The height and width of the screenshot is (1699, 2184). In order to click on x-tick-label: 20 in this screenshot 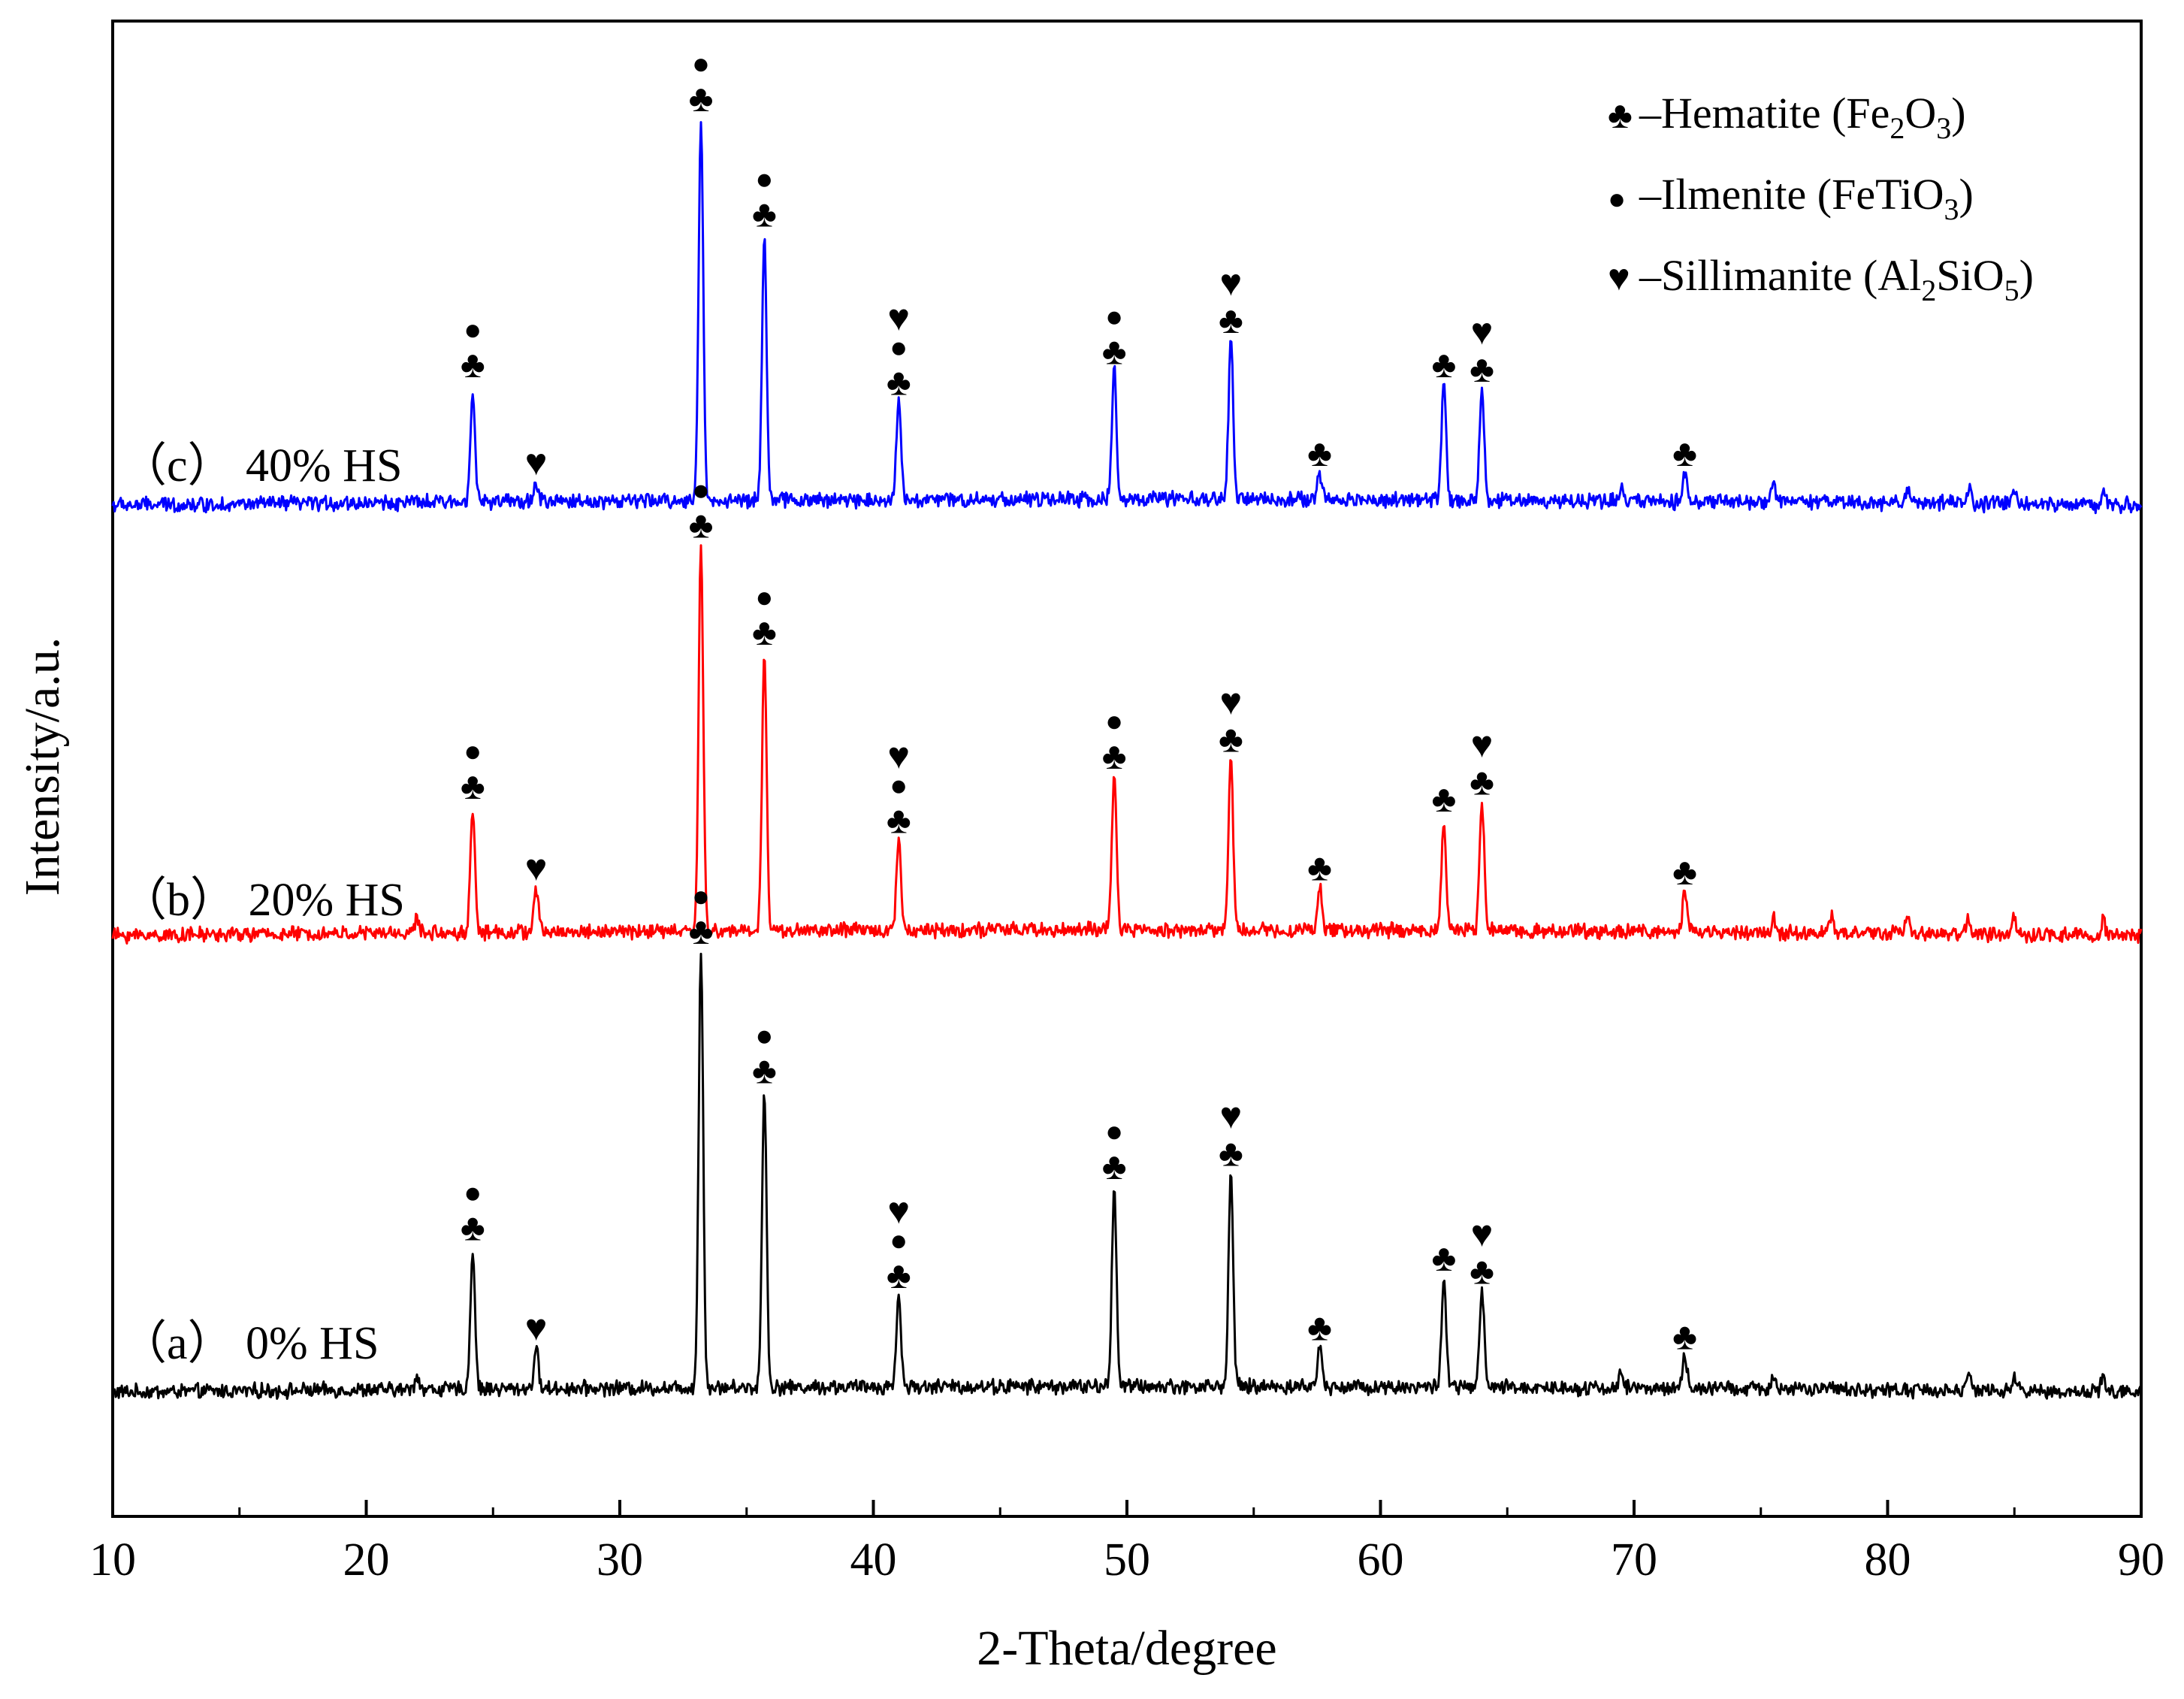, I will do `click(366, 1560)`.